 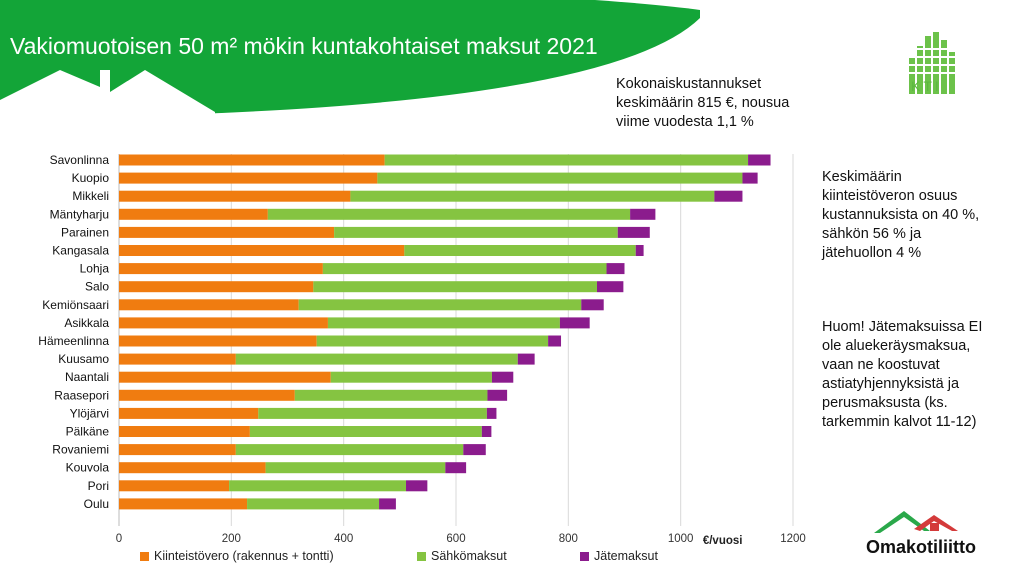 What do you see at coordinates (890, 196) in the screenshot?
I see `share-line: kiinteistöveron osuus` at bounding box center [890, 196].